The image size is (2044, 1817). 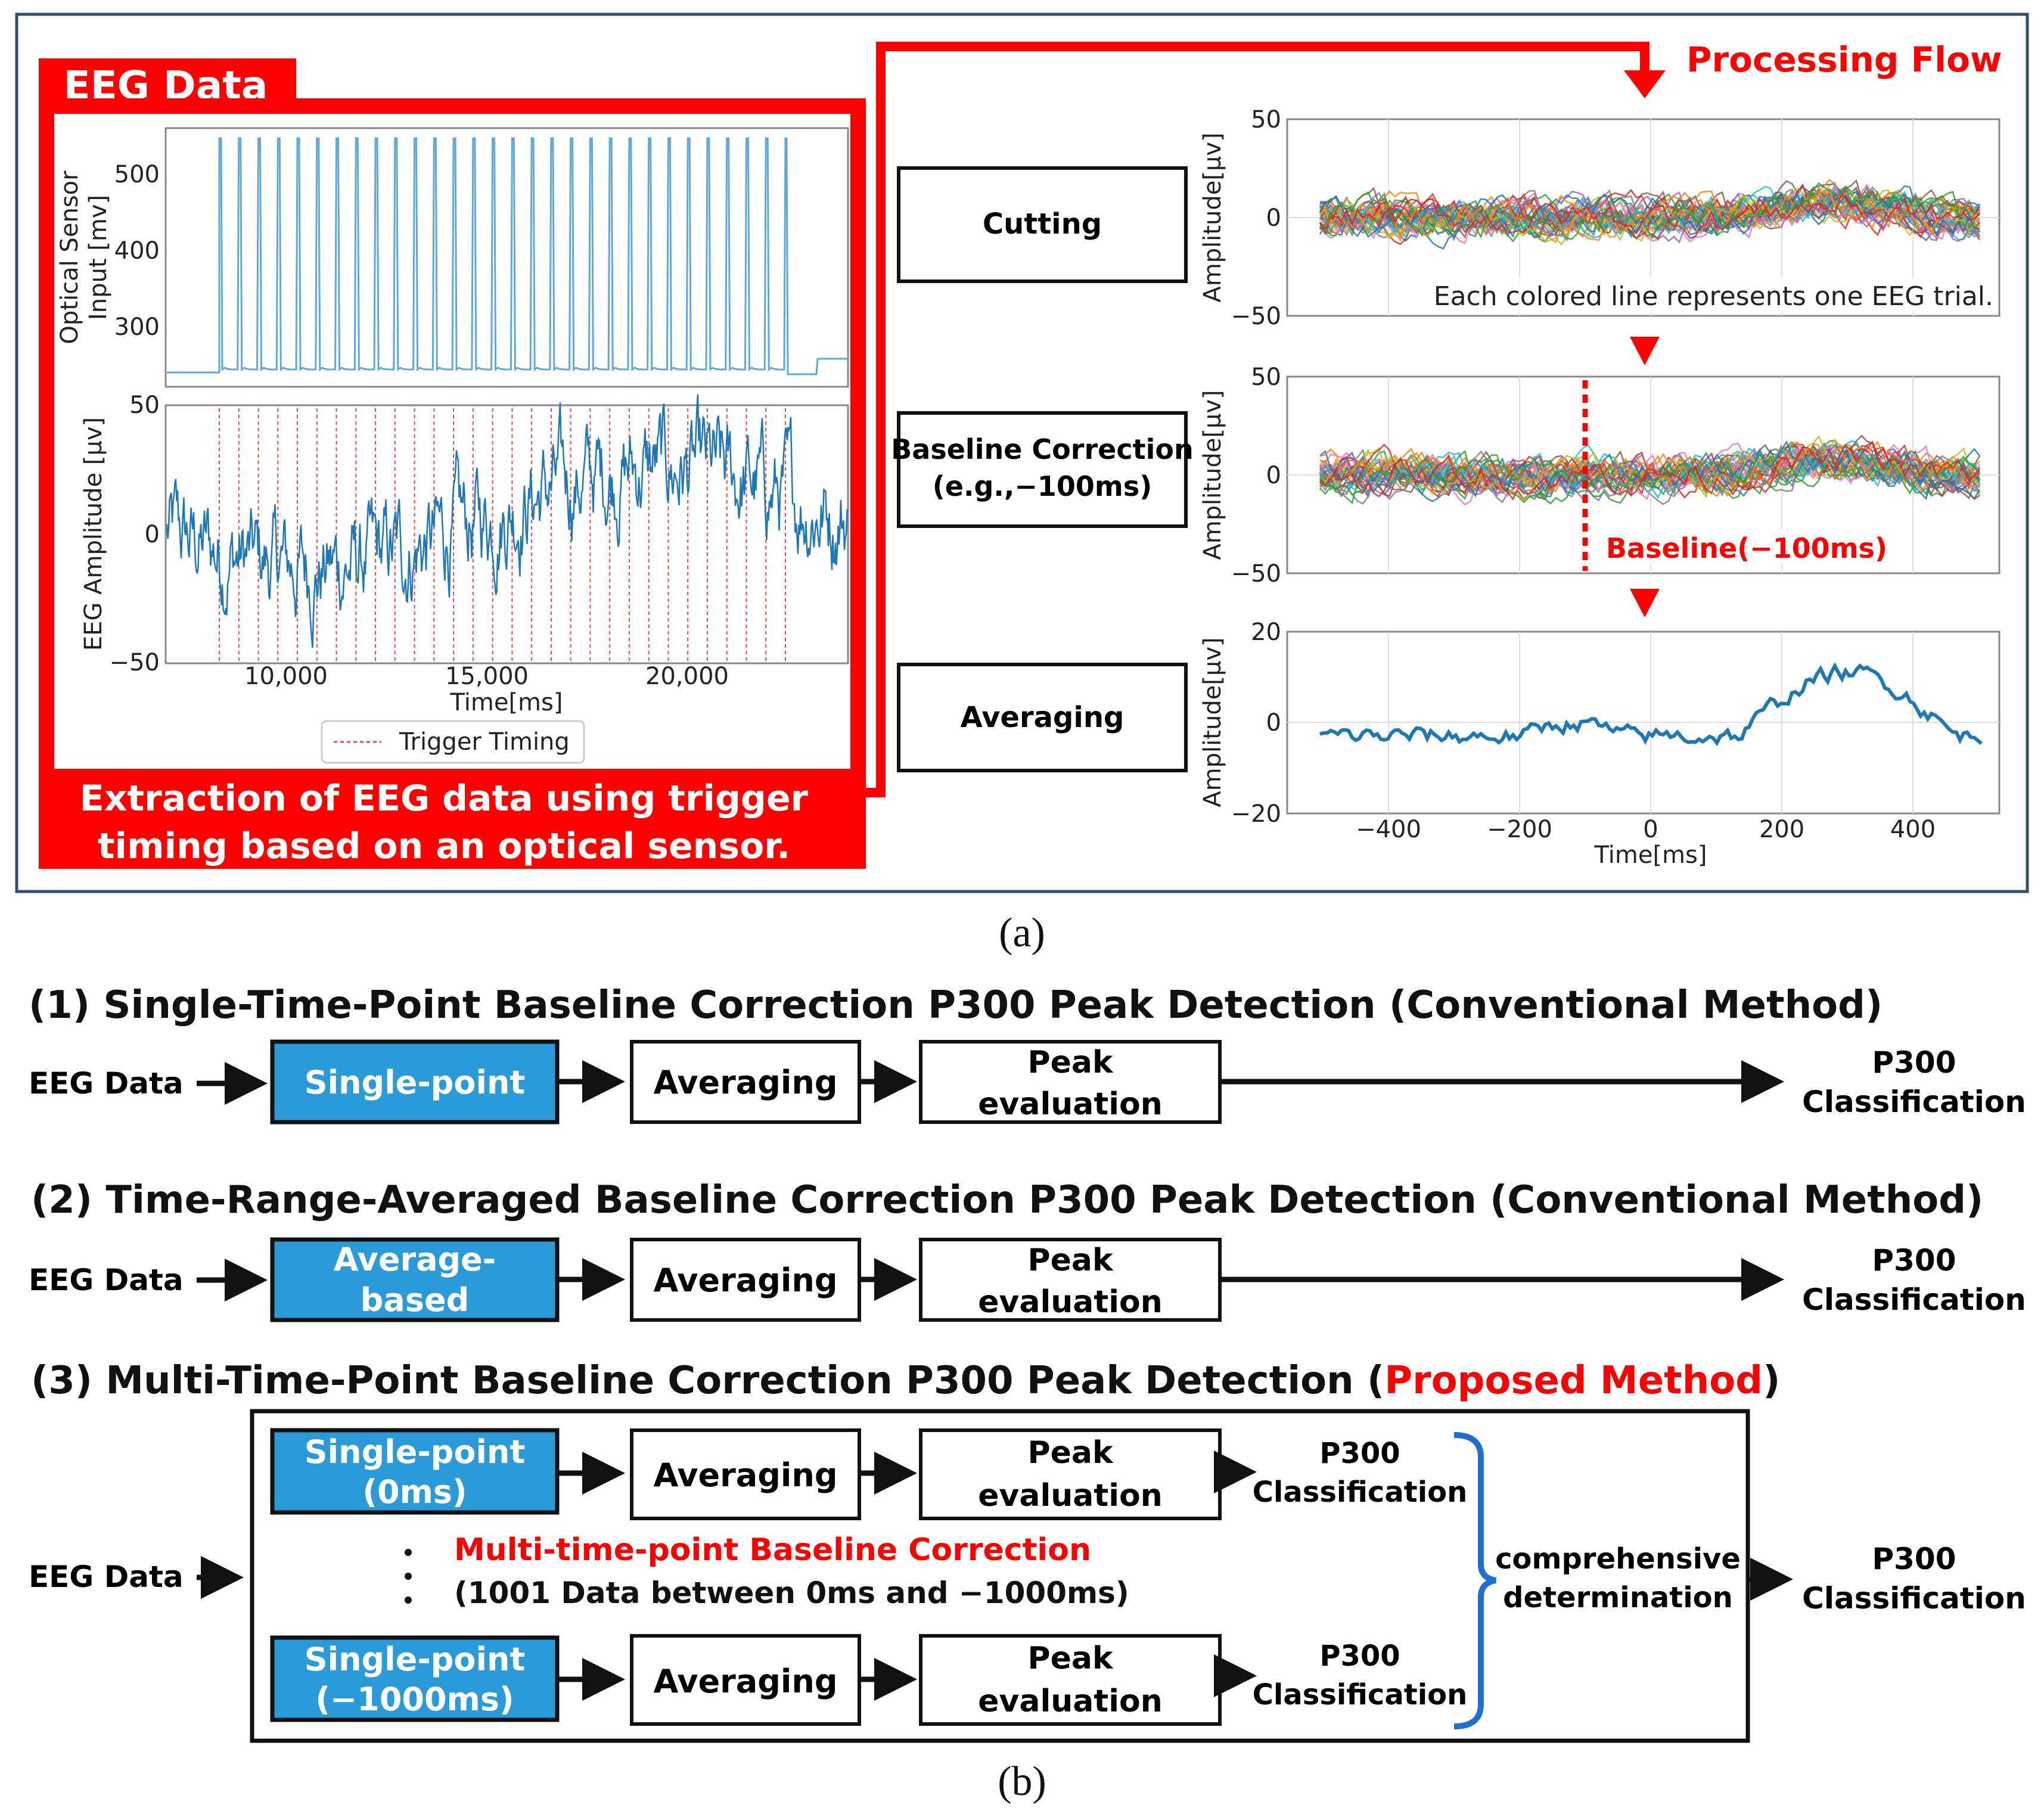 I want to click on plot-xtick: 400, so click(x=1913, y=829).